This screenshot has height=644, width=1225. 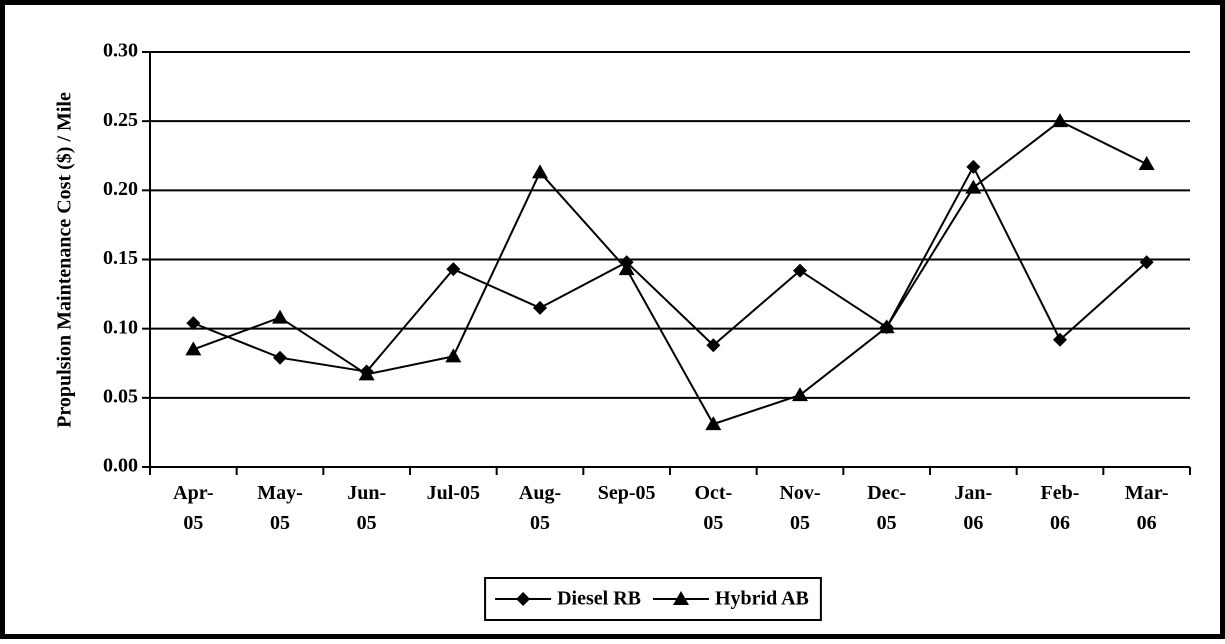 What do you see at coordinates (713, 508) in the screenshot?
I see `x-tick-label: Oct-05` at bounding box center [713, 508].